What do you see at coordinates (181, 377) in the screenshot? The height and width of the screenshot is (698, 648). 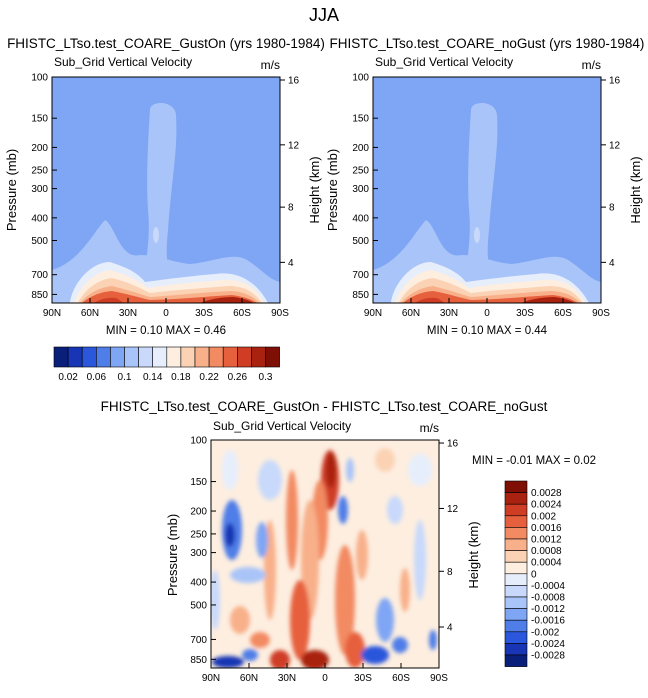 I see `colorbar-label: 0.18` at bounding box center [181, 377].